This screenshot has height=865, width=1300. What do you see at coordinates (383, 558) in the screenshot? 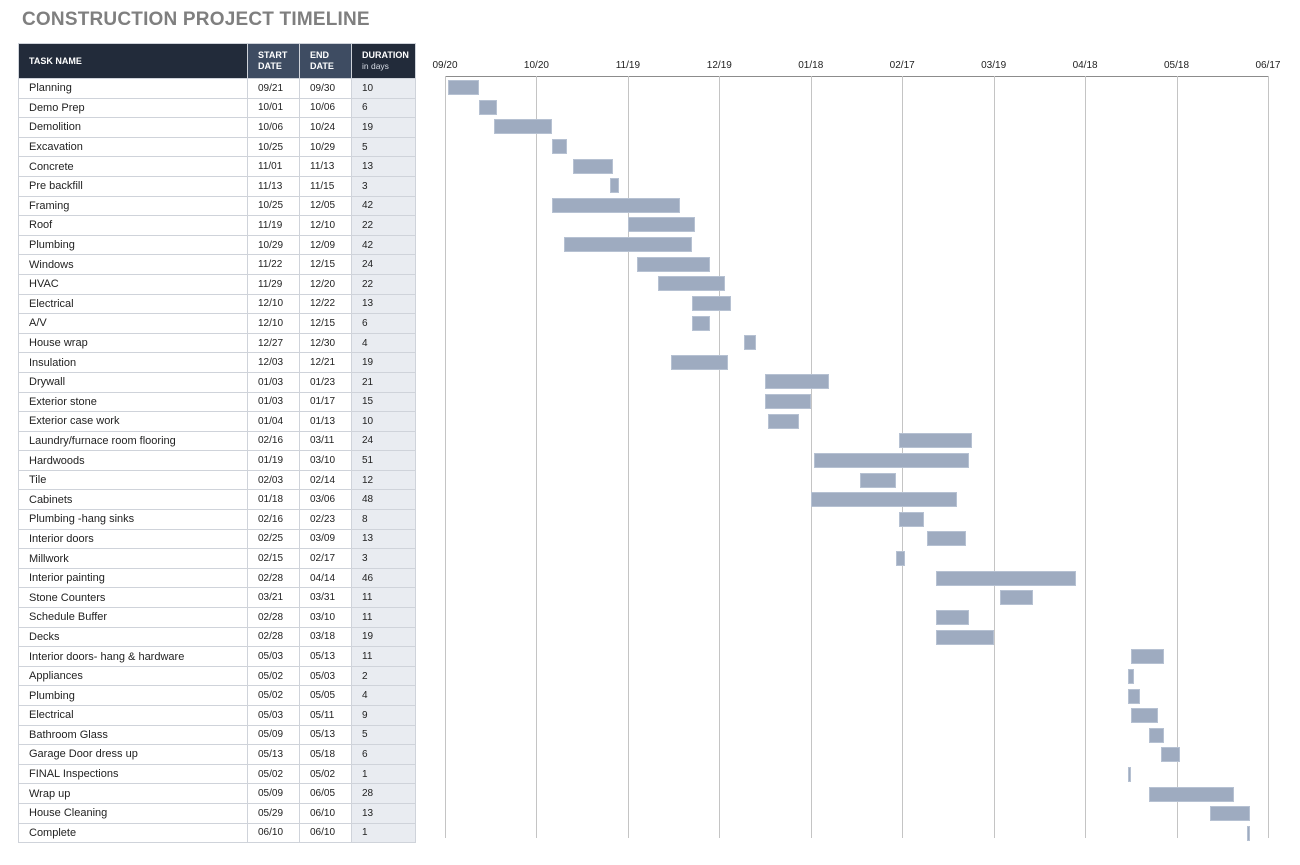
I see `duration-cell: 3` at bounding box center [383, 558].